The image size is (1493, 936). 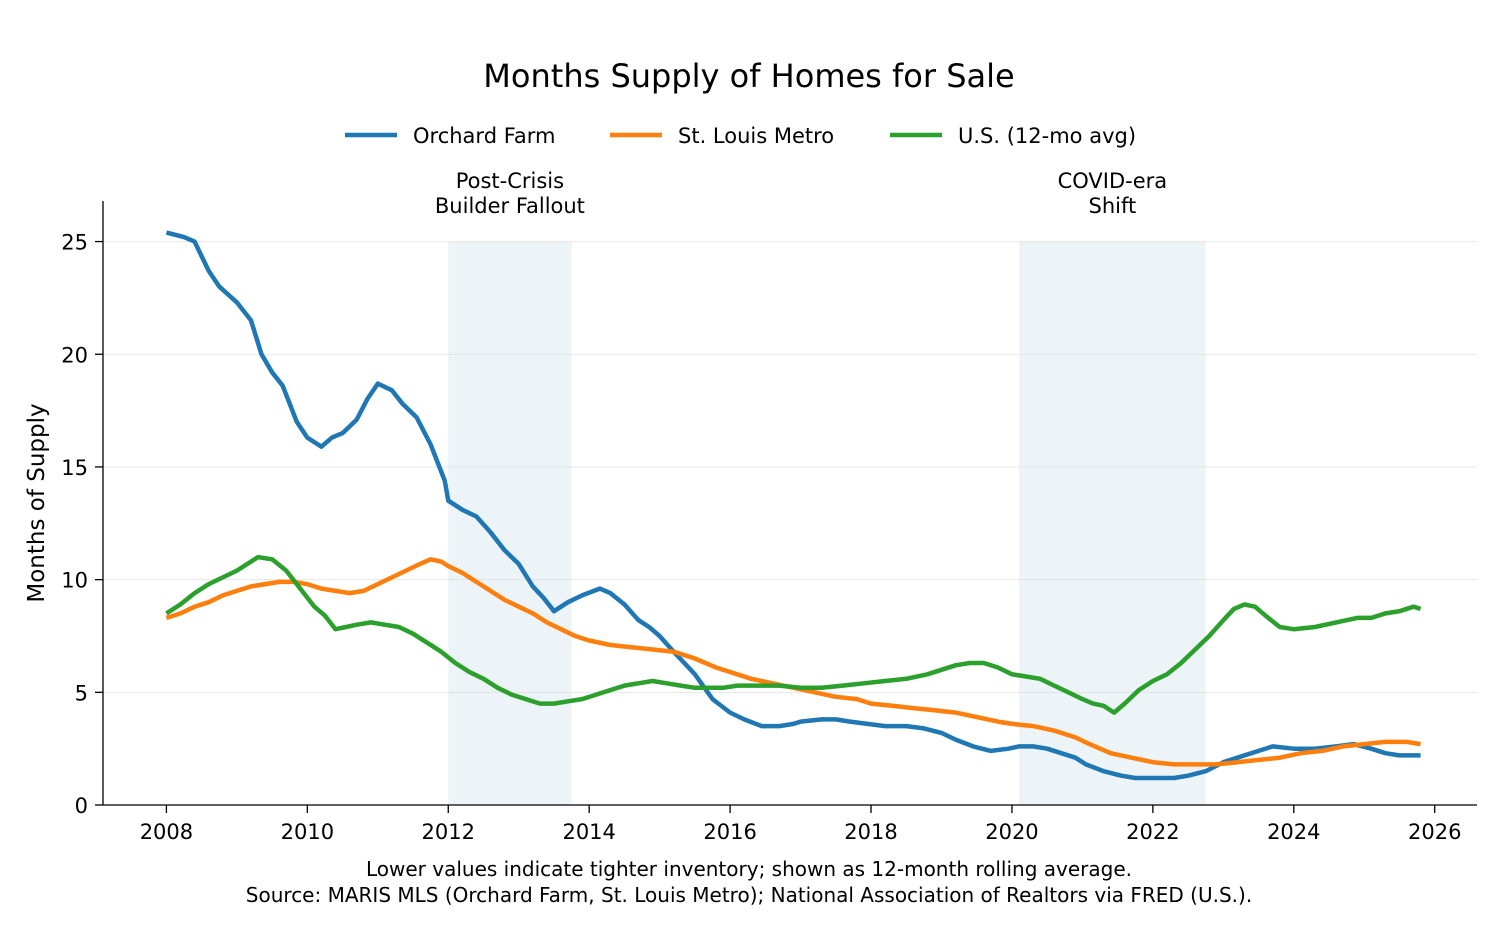 What do you see at coordinates (74, 468) in the screenshot?
I see `y-tick-label: 15` at bounding box center [74, 468].